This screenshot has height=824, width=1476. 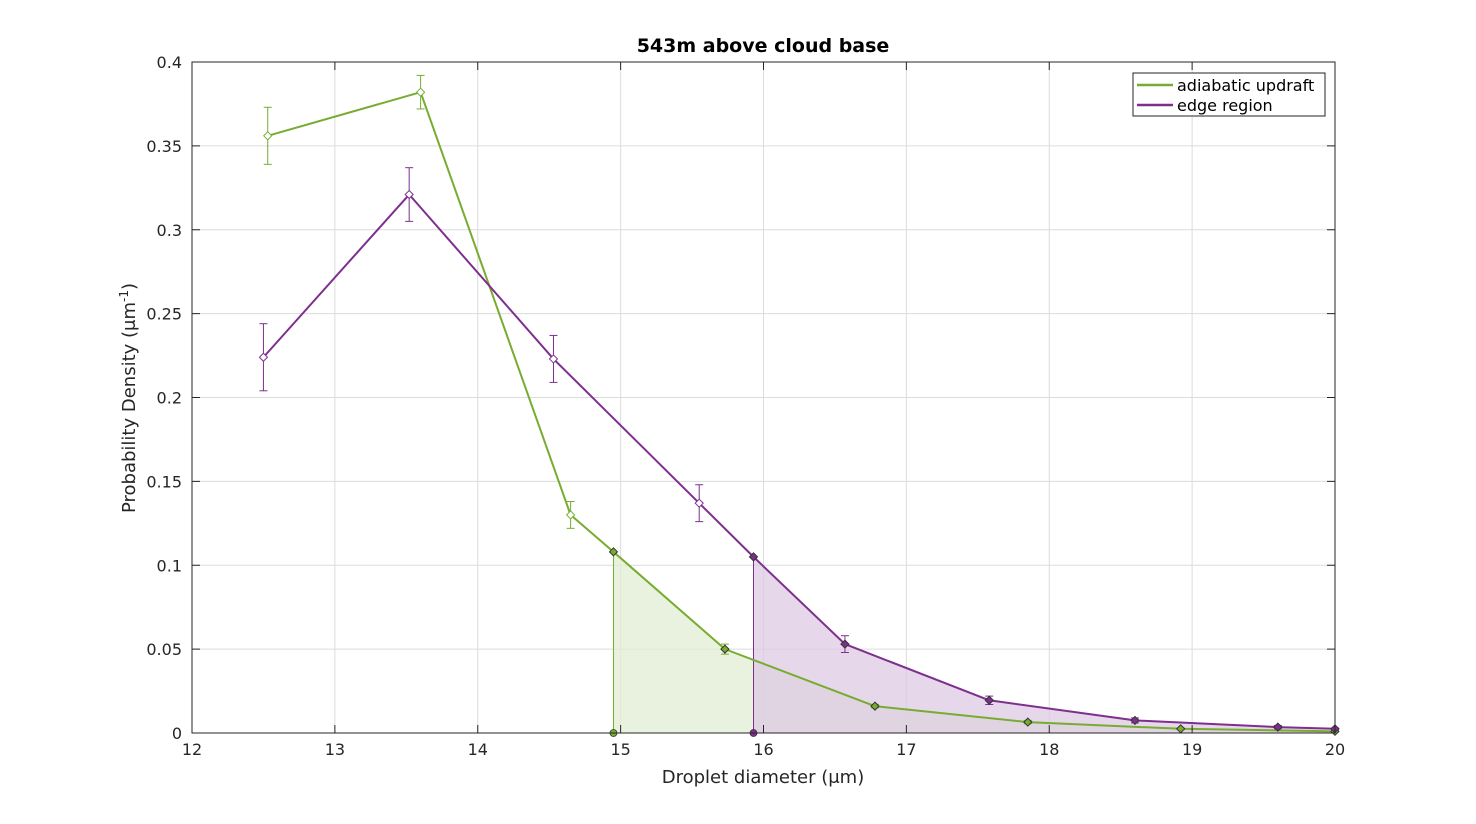 What do you see at coordinates (763, 749) in the screenshot?
I see `x-tick-label: 16` at bounding box center [763, 749].